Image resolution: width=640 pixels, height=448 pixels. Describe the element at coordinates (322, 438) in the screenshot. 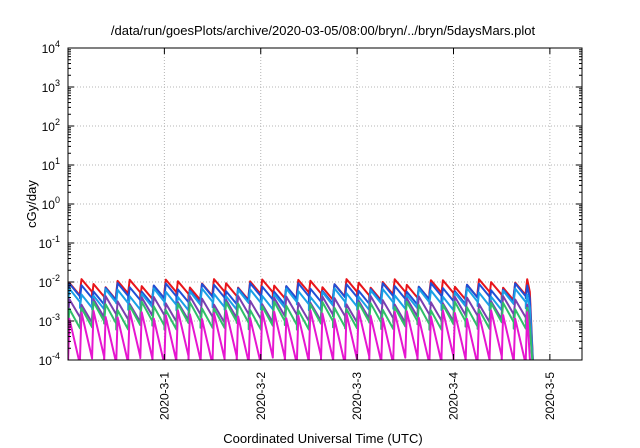

I see `x-axis-label: Coordinated Universal Time (UTC)` at that location.